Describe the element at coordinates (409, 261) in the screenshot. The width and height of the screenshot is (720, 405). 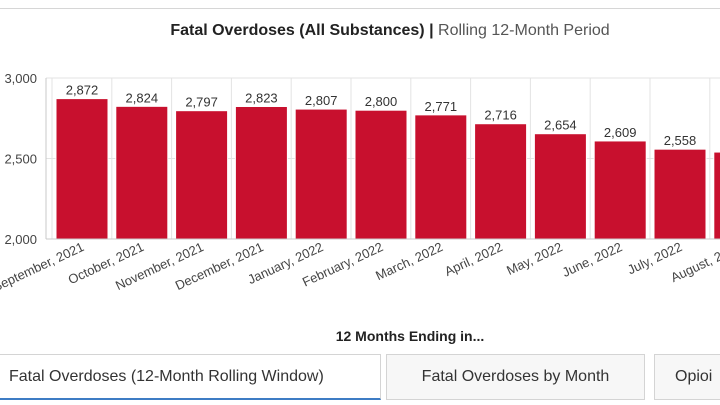
I see `x-tick-label: March, 2022` at that location.